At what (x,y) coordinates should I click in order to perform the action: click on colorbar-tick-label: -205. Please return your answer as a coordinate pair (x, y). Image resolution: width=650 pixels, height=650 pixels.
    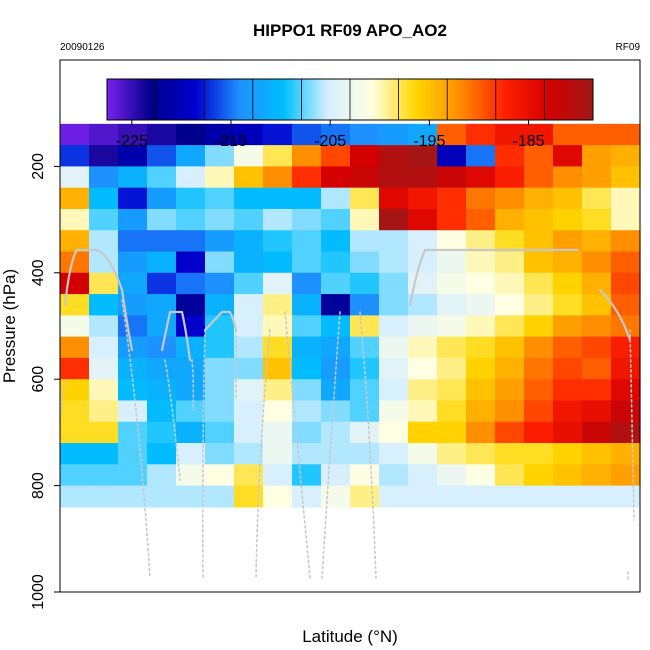
    Looking at the image, I should click on (330, 141).